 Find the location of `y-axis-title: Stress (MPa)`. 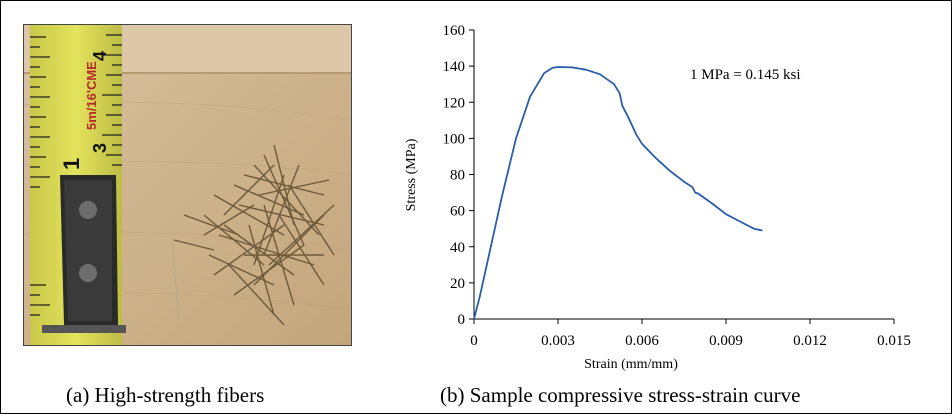

y-axis-title: Stress (MPa) is located at coordinates (411, 174).